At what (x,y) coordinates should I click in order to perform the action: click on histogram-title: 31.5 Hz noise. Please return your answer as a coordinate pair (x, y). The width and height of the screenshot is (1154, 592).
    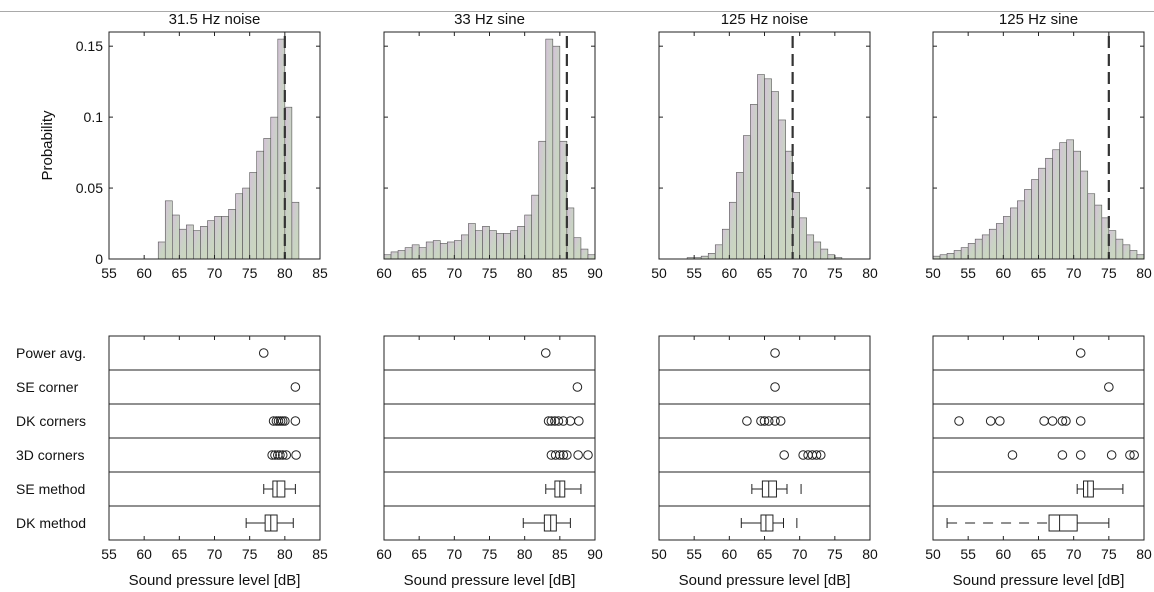
    Looking at the image, I should click on (215, 19).